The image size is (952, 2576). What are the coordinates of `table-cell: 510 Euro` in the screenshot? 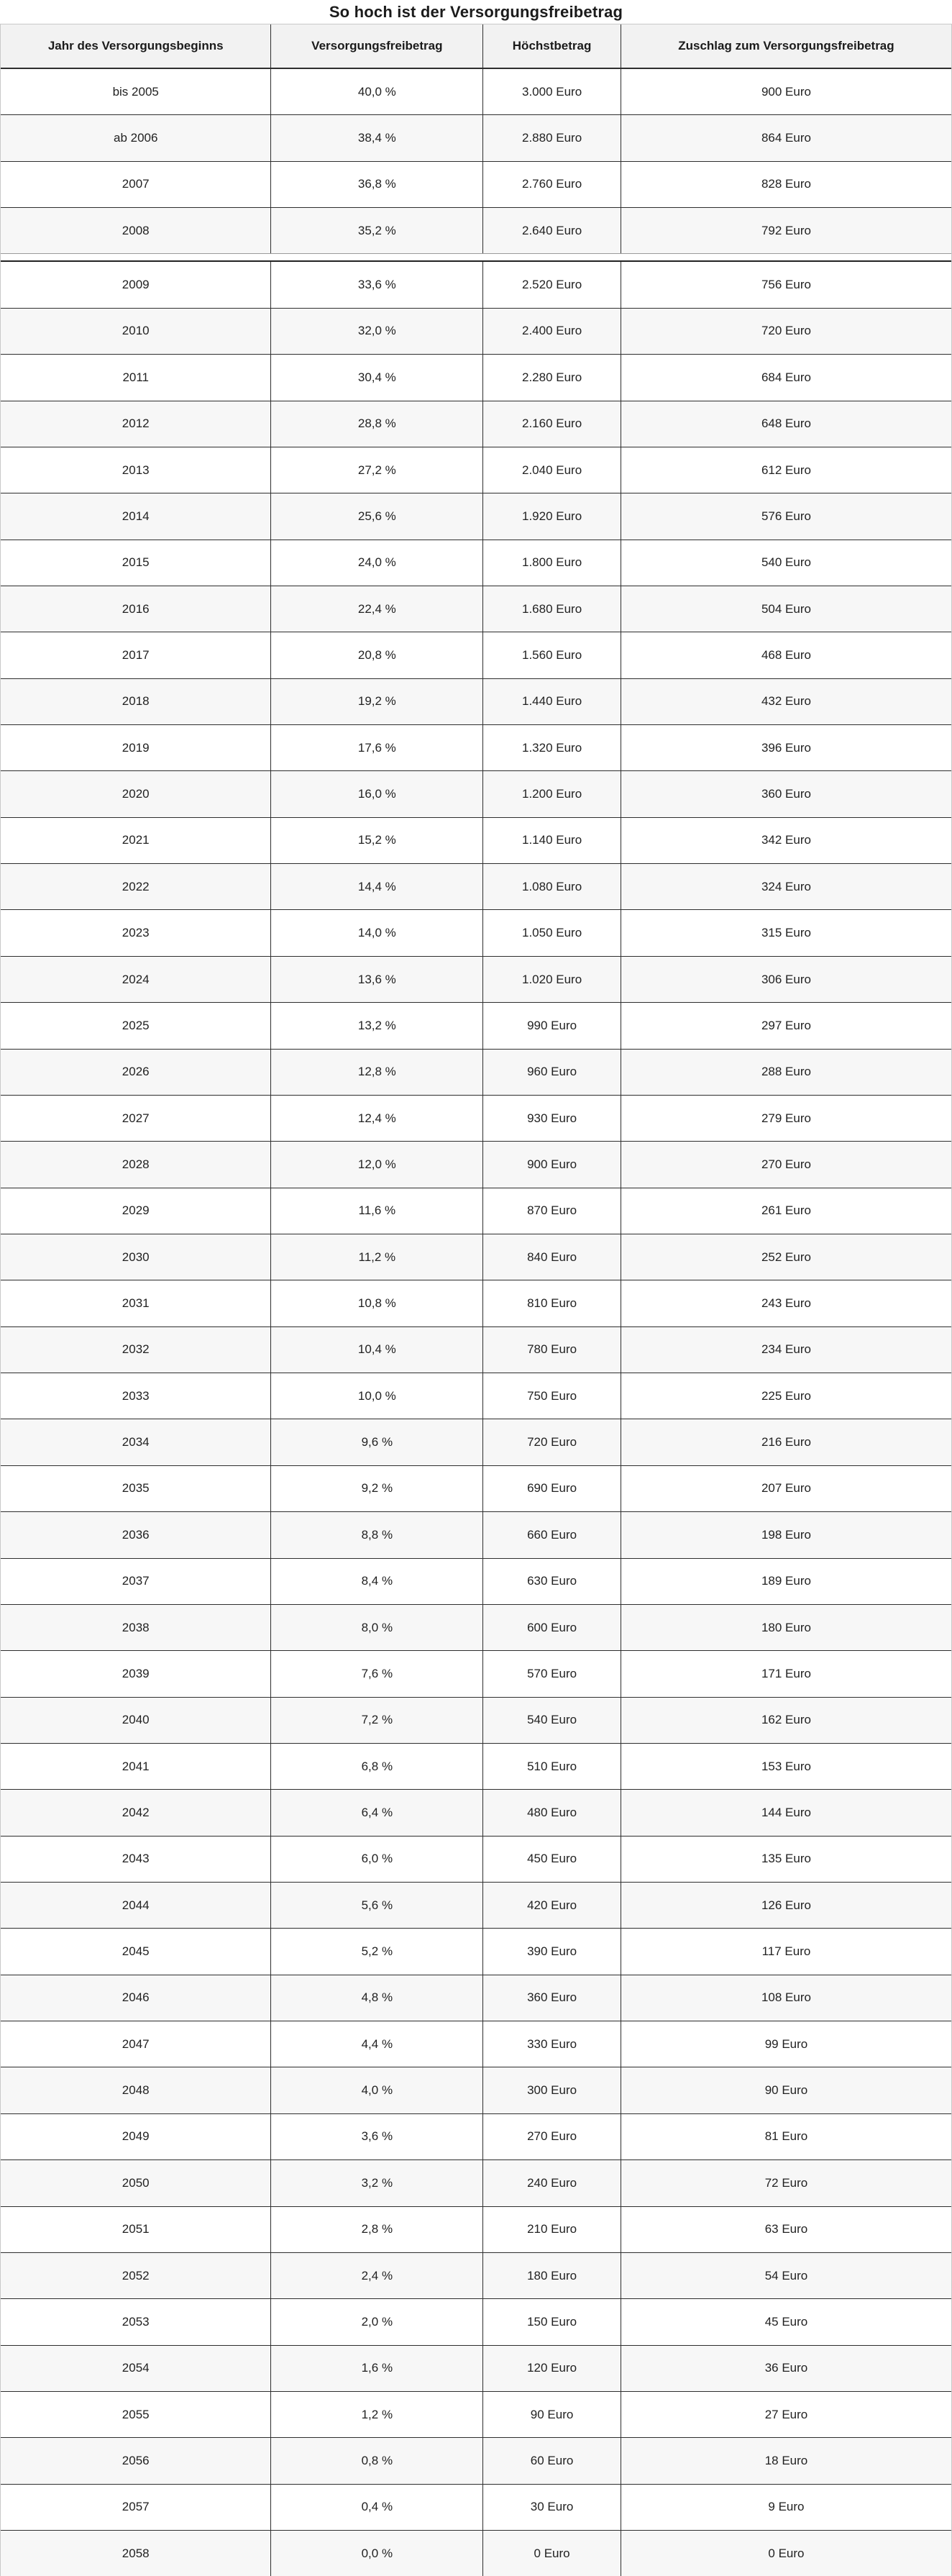 It's located at (551, 1766).